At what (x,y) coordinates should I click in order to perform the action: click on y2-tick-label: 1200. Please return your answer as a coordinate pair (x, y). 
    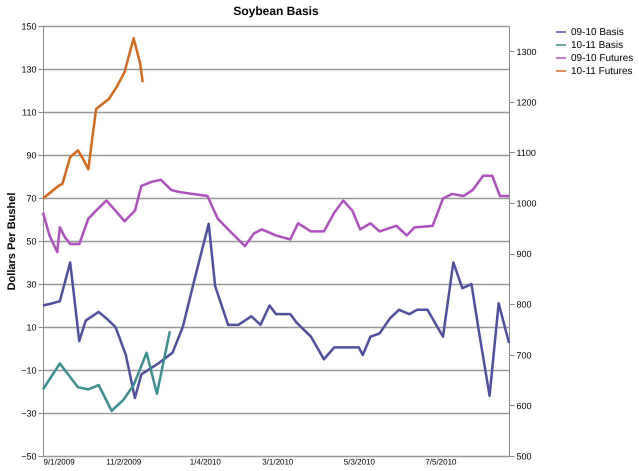
    Looking at the image, I should click on (526, 102).